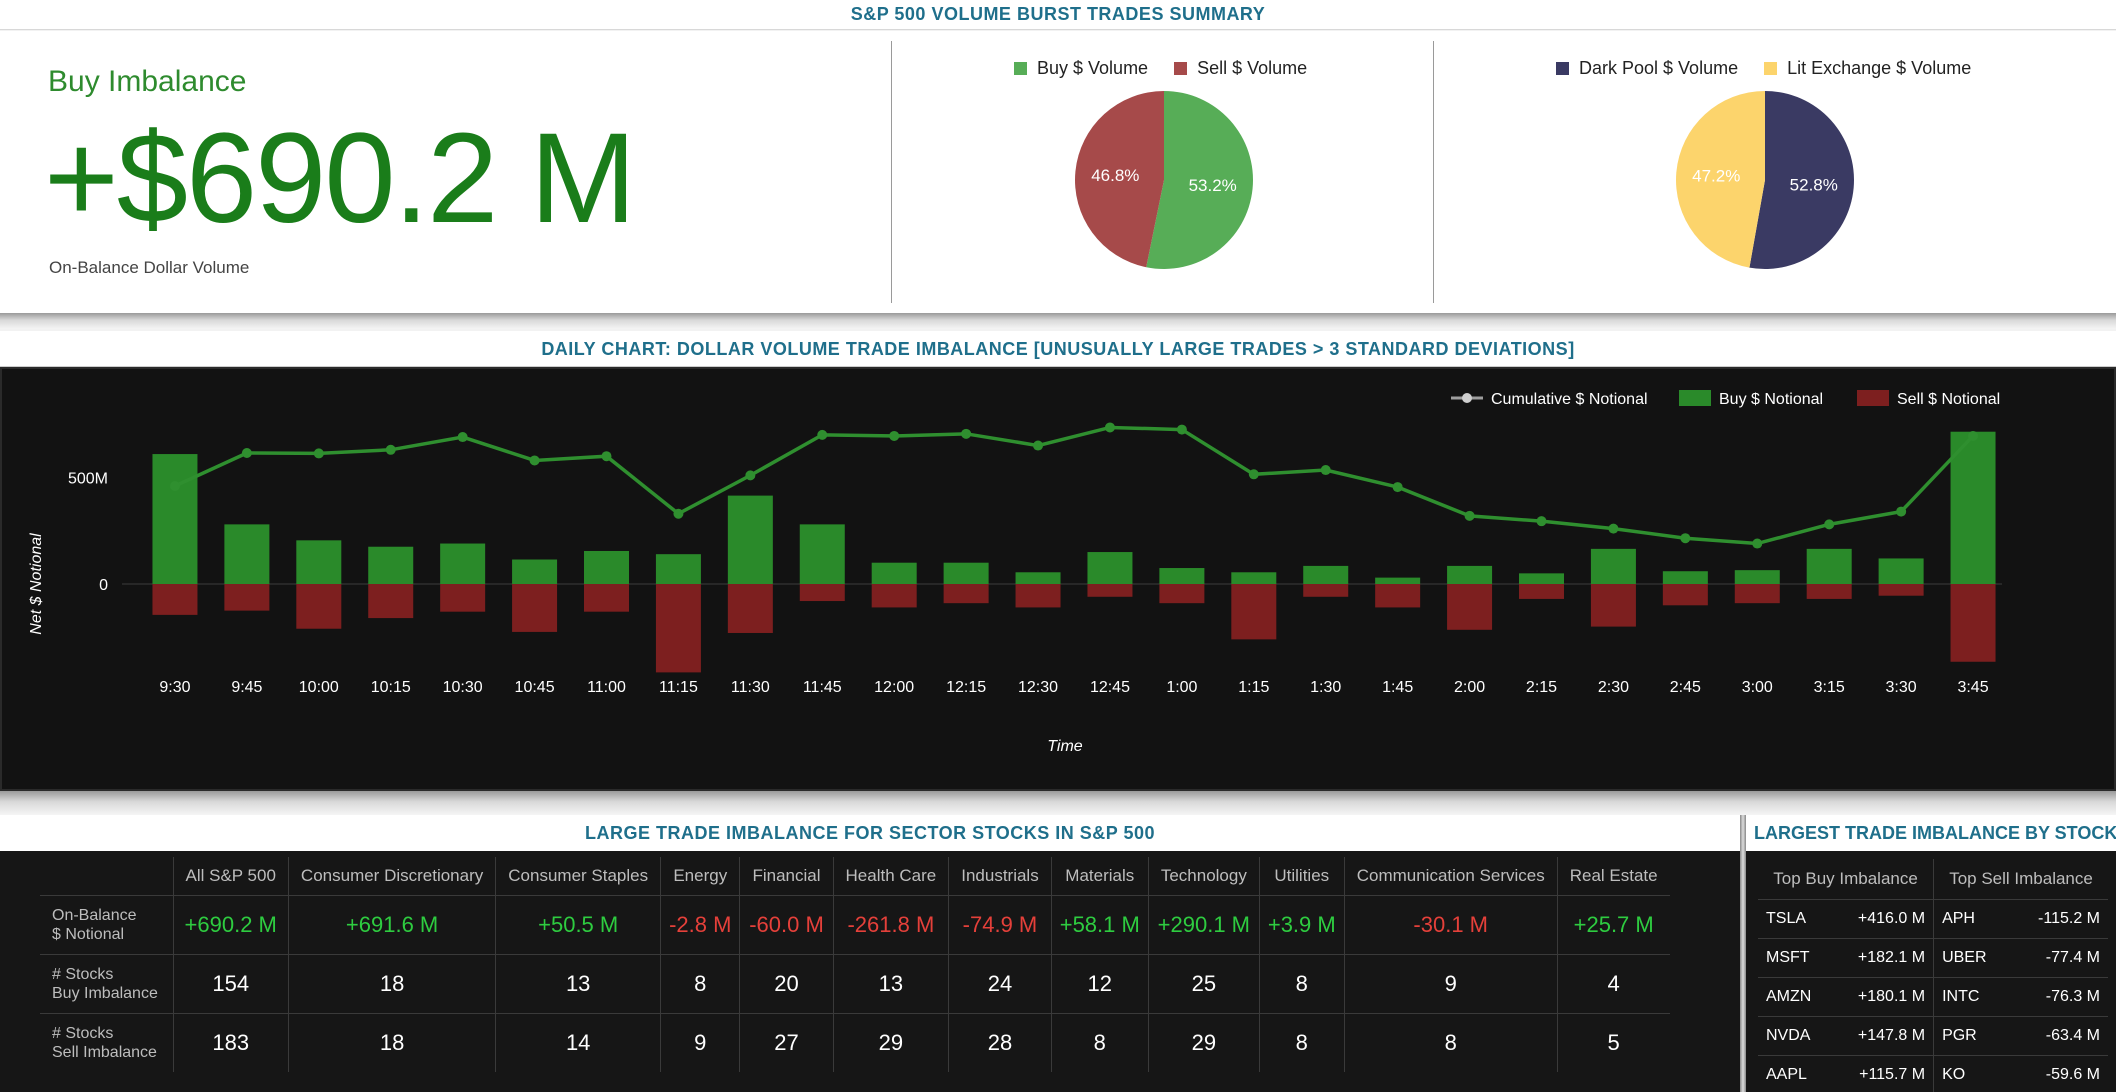  What do you see at coordinates (786, 876) in the screenshot?
I see `sector-column-header: Financial` at bounding box center [786, 876].